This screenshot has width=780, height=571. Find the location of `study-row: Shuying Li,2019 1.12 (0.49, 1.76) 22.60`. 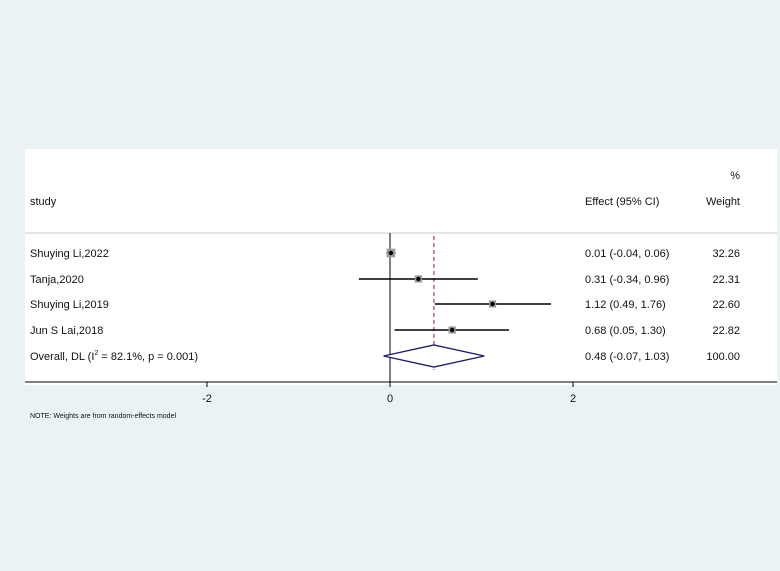

study-row: Shuying Li,2019 1.12 (0.49, 1.76) 22.60 is located at coordinates (385, 305).